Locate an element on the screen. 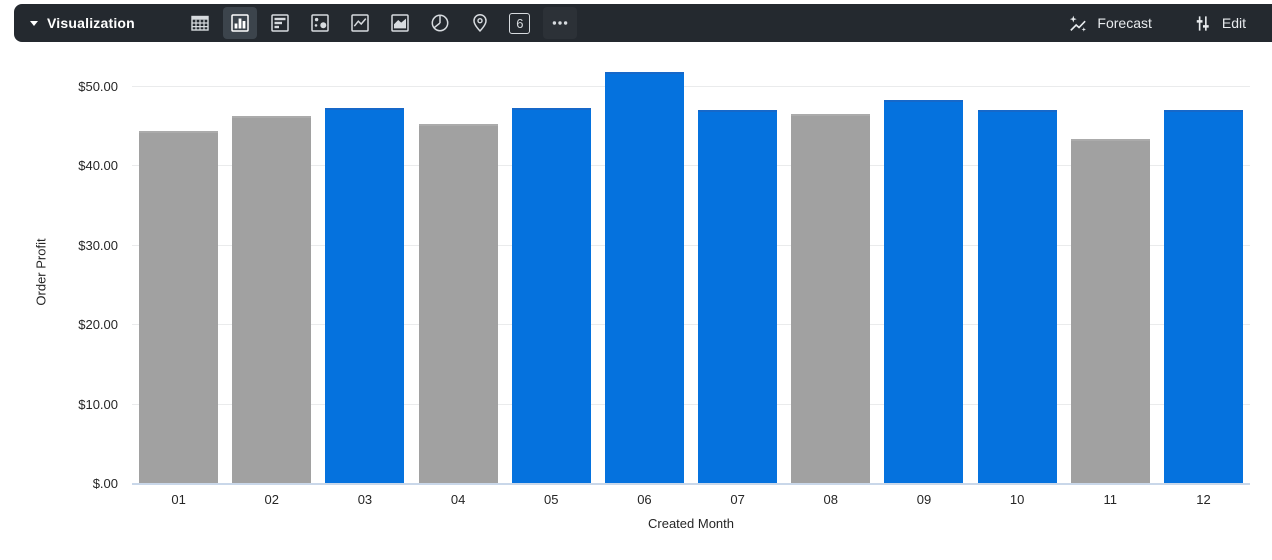 The width and height of the screenshot is (1272, 560). y-tick-label: $30.00 is located at coordinates (98, 245).